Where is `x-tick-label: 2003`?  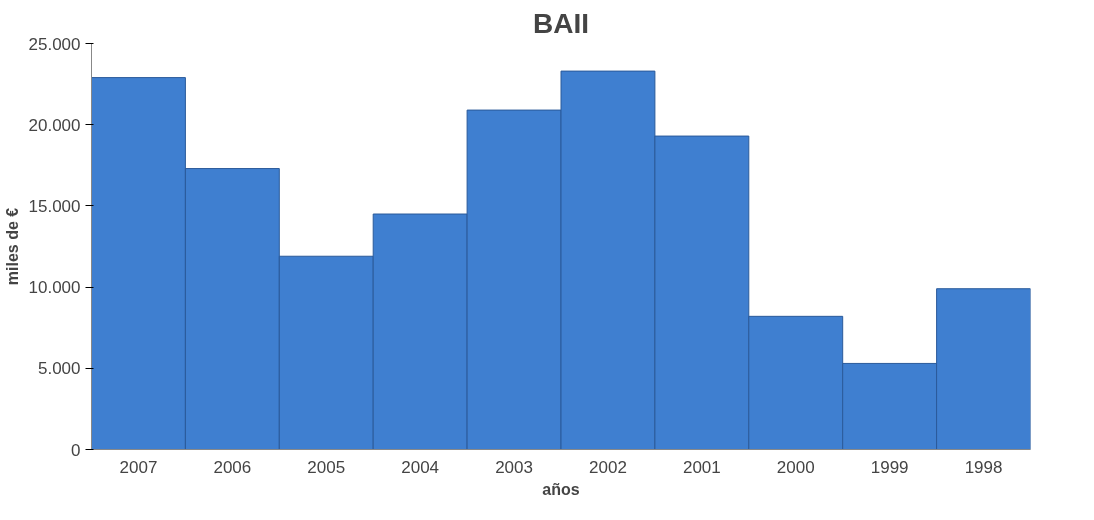 x-tick-label: 2003 is located at coordinates (514, 467).